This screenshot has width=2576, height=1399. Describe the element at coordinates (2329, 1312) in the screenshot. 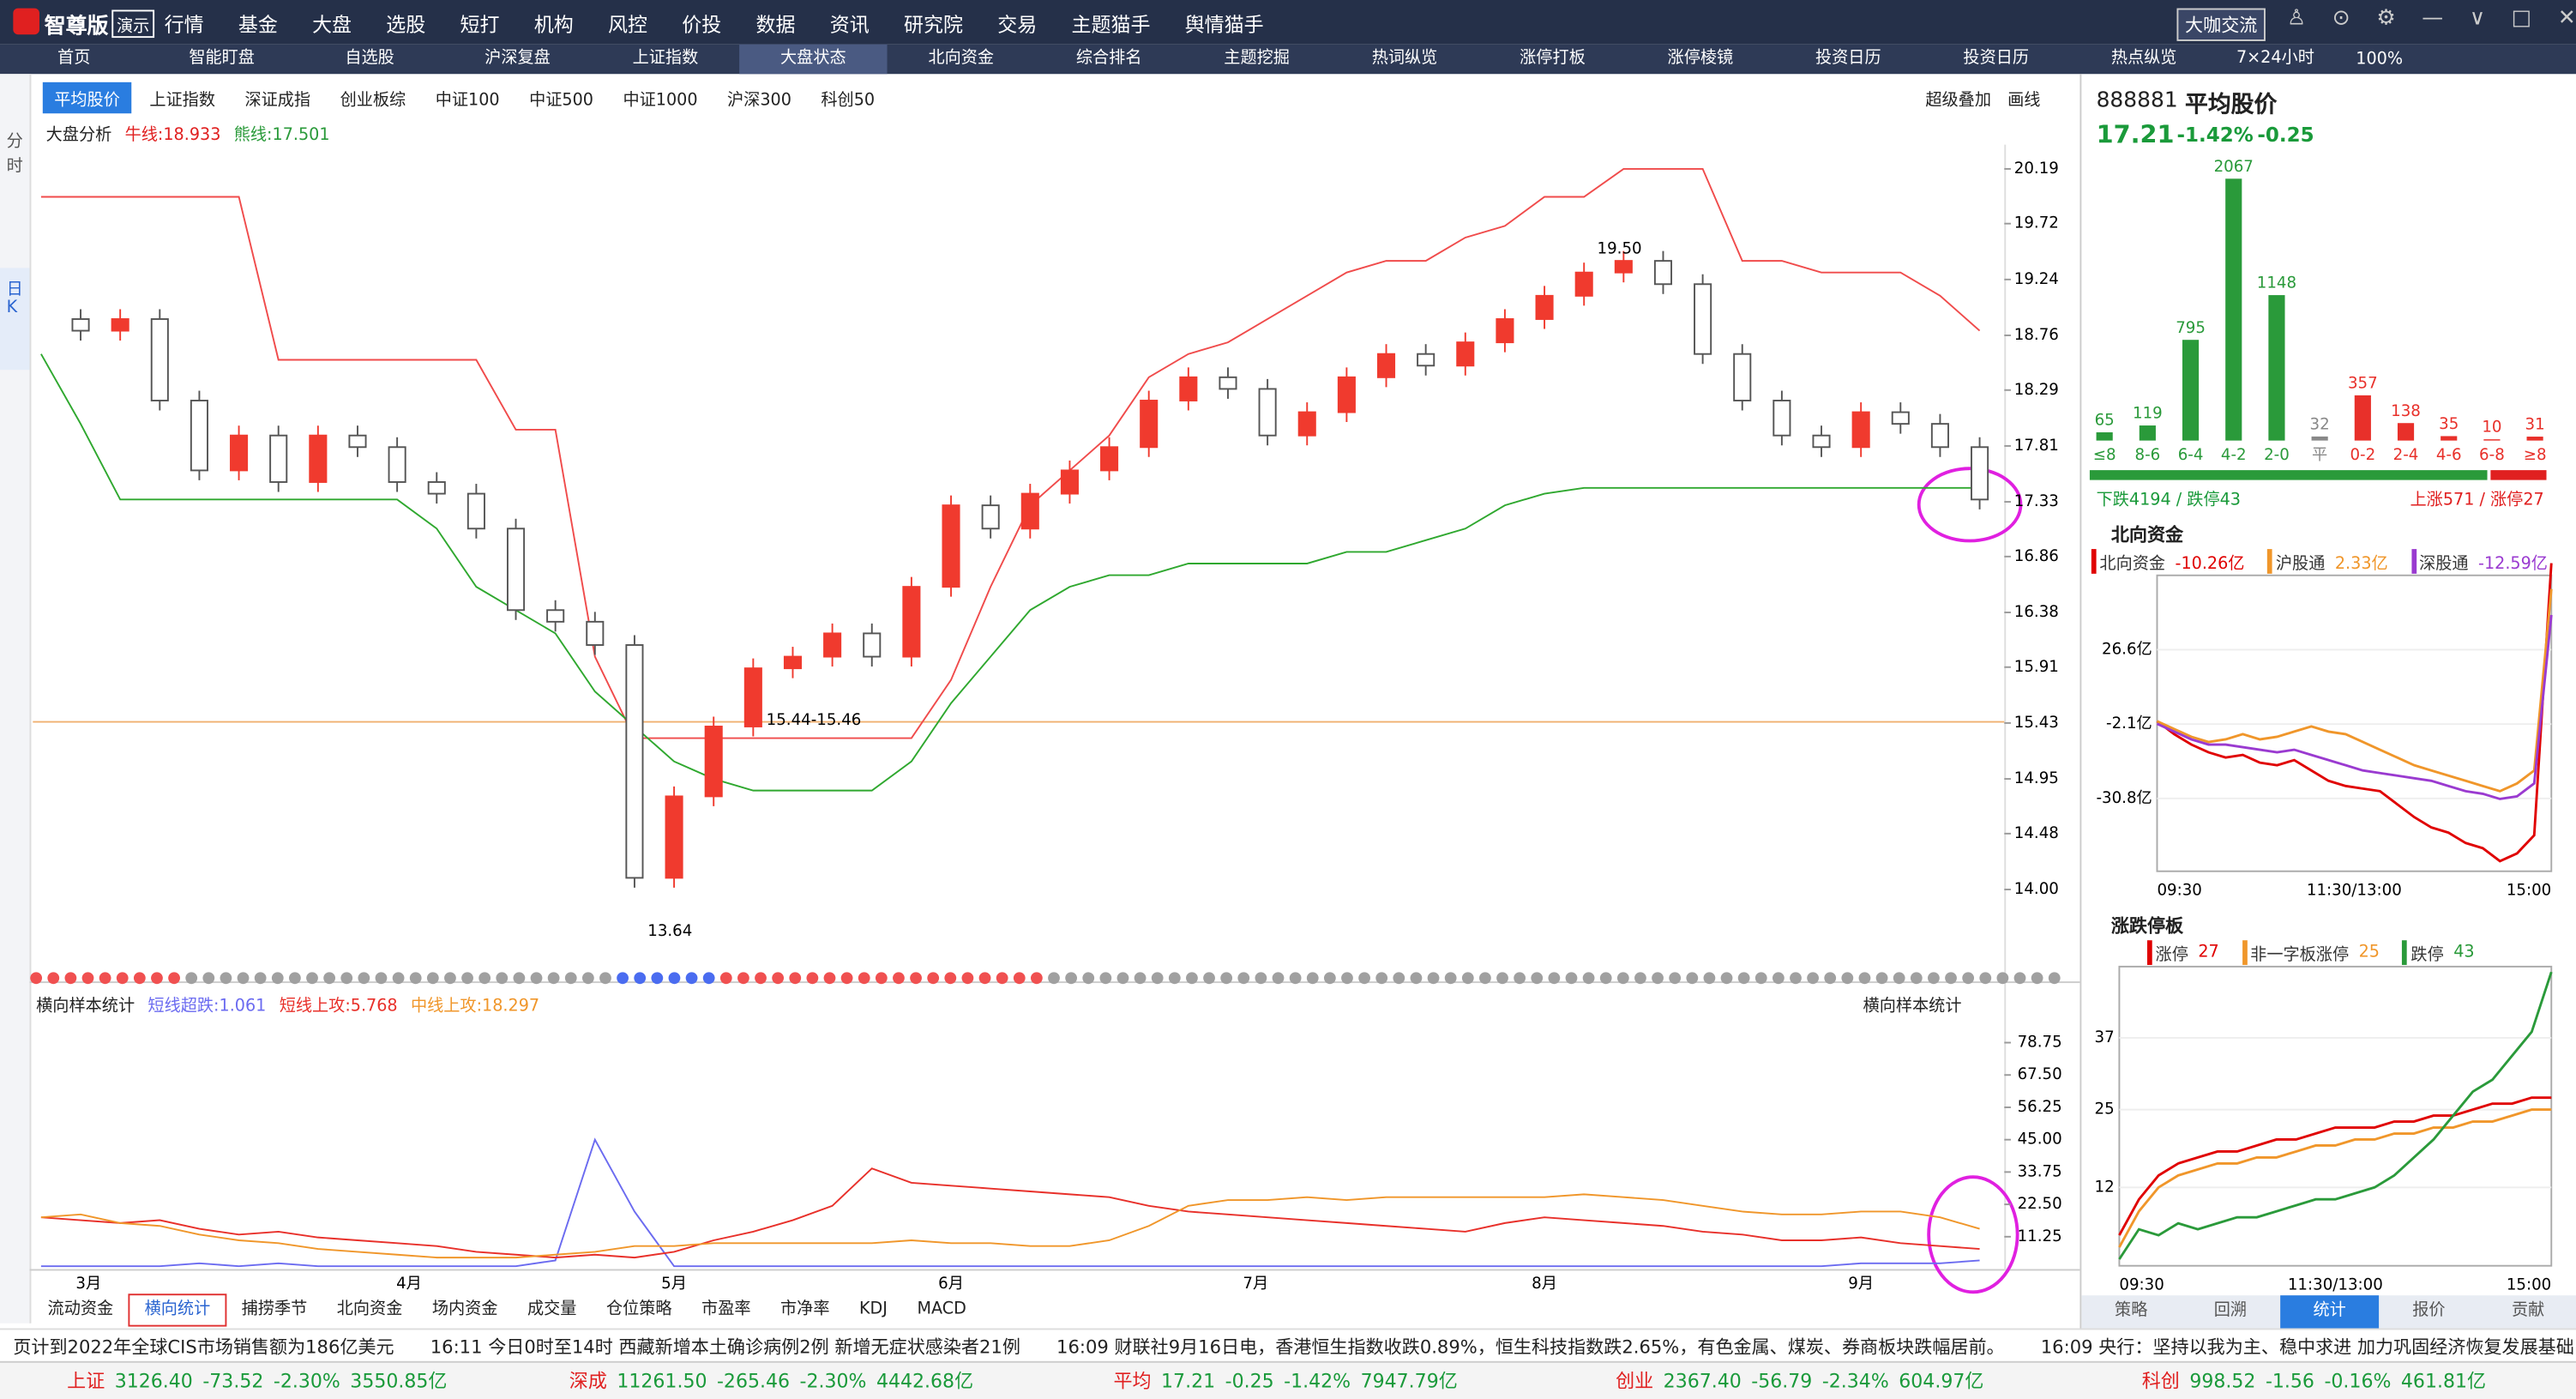

I see `right-tab: 统计` at that location.